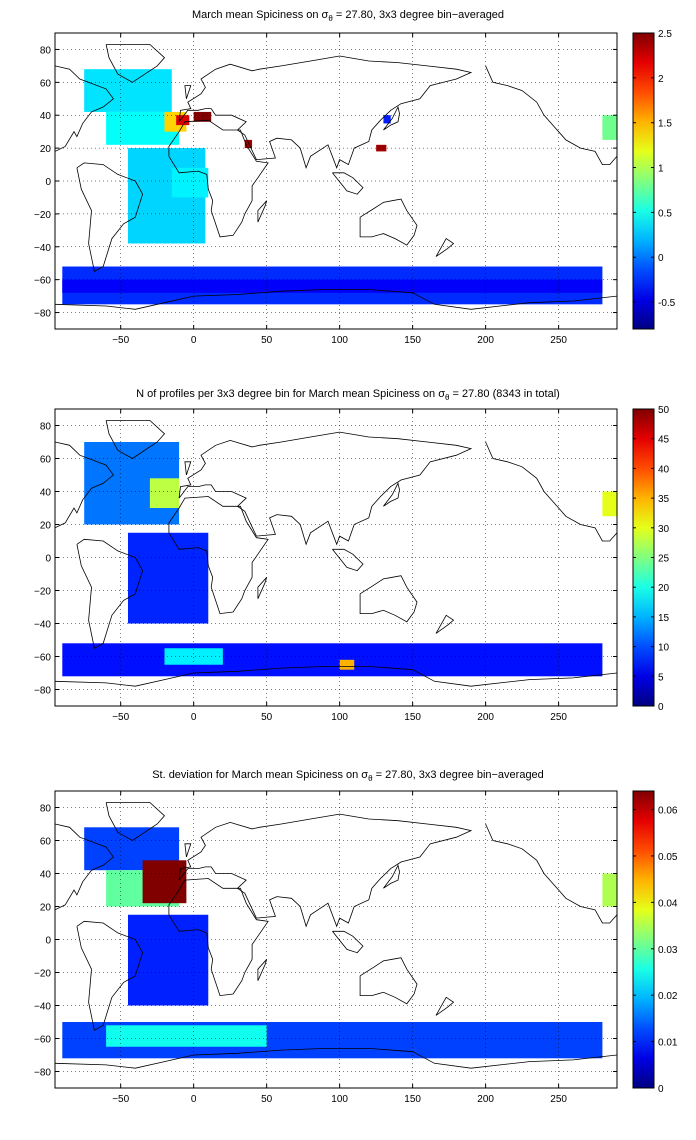  What do you see at coordinates (664, 618) in the screenshot?
I see `colorbar-tick-label: 15` at bounding box center [664, 618].